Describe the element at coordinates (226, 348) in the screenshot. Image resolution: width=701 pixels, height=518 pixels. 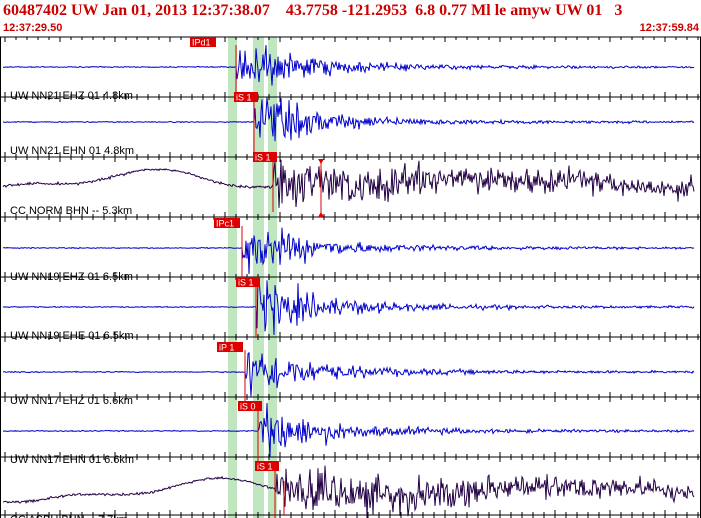
I see `pick-label: iP 1` at that location.